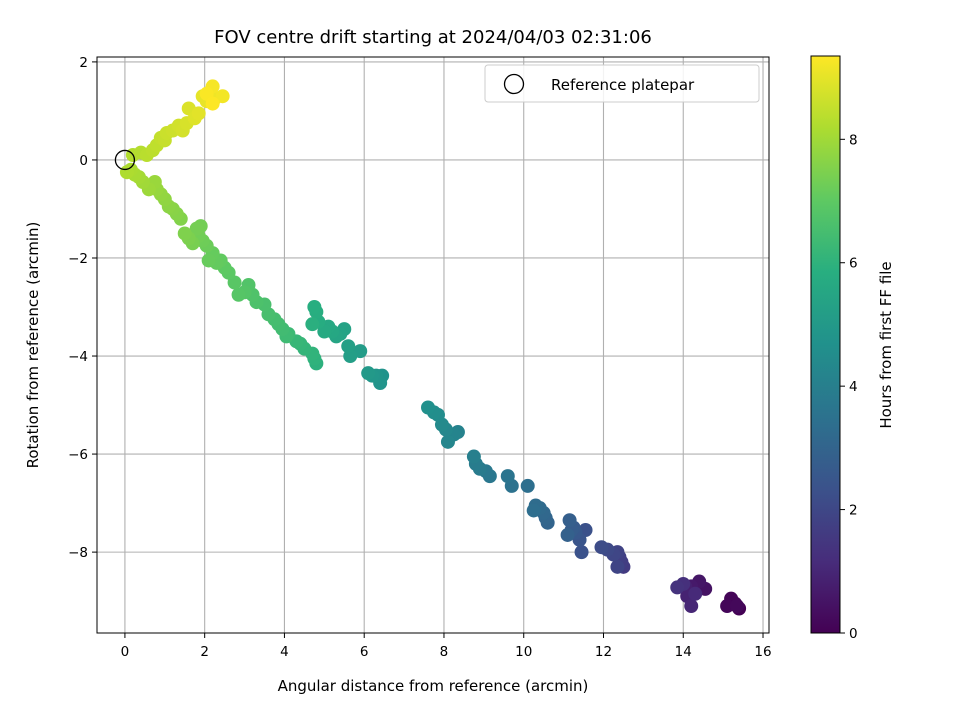  I want to click on colorbar-tick-label: 6, so click(853, 264).